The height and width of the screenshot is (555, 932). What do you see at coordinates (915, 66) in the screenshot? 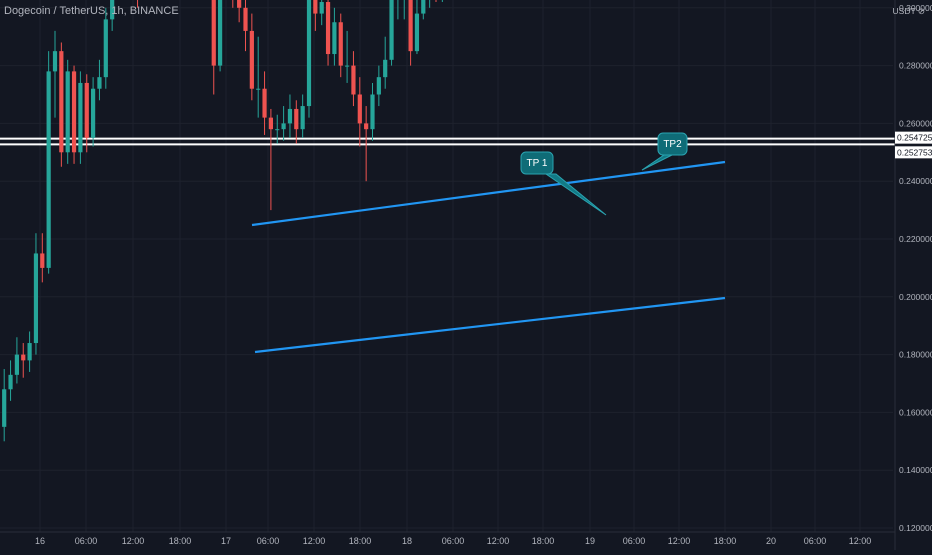
I see `y-tick-label: 0.2800000` at bounding box center [915, 66].